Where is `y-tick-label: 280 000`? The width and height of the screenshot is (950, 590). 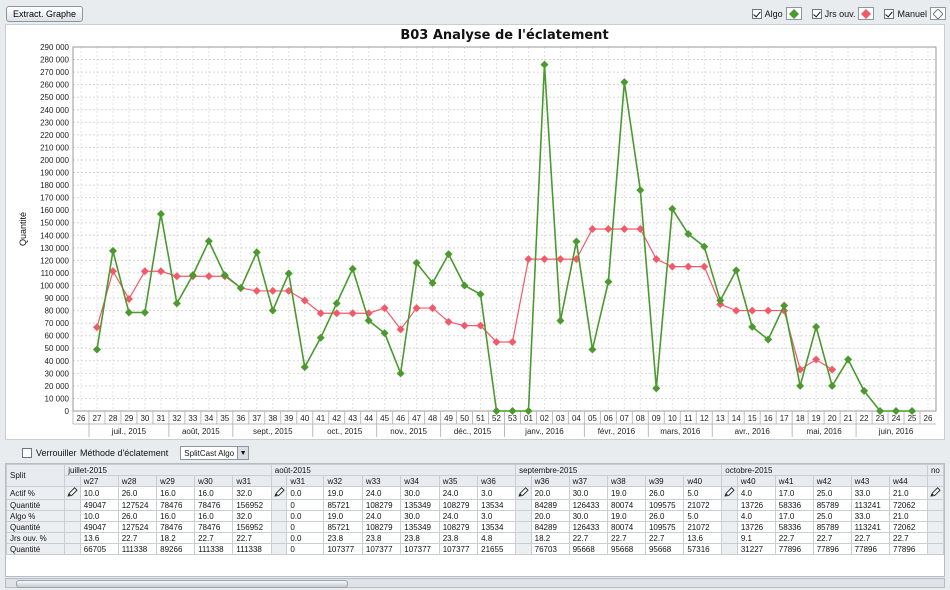 y-tick-label: 280 000 is located at coordinates (54, 60).